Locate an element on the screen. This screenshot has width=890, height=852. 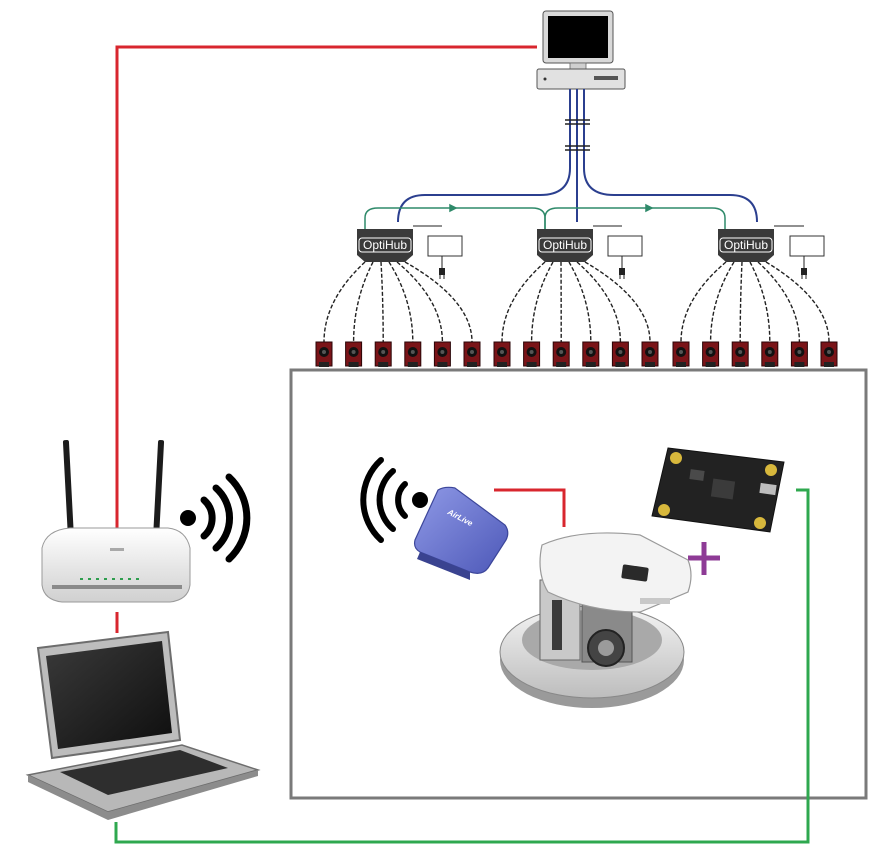
cable-connectors is located at coordinates (577, 135).